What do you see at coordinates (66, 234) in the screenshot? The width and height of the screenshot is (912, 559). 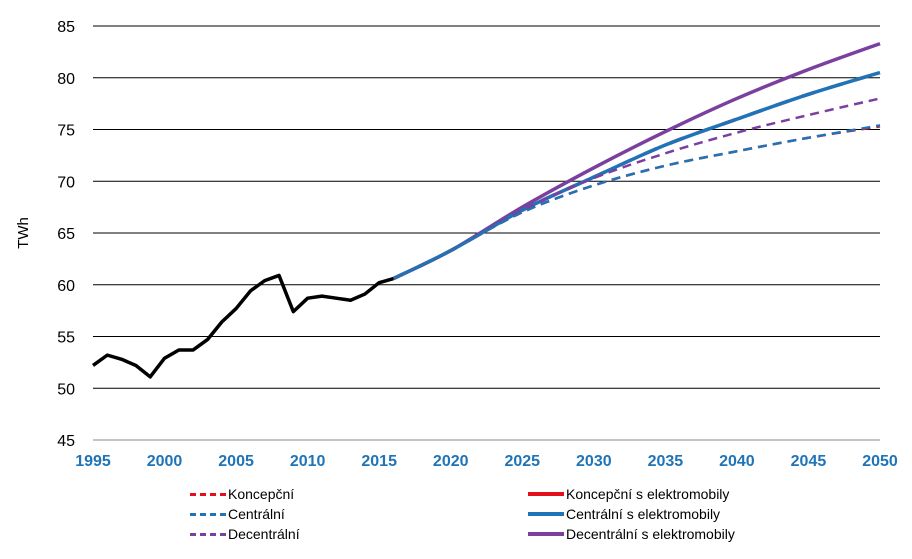 I see `y-tick-label: 65` at bounding box center [66, 234].